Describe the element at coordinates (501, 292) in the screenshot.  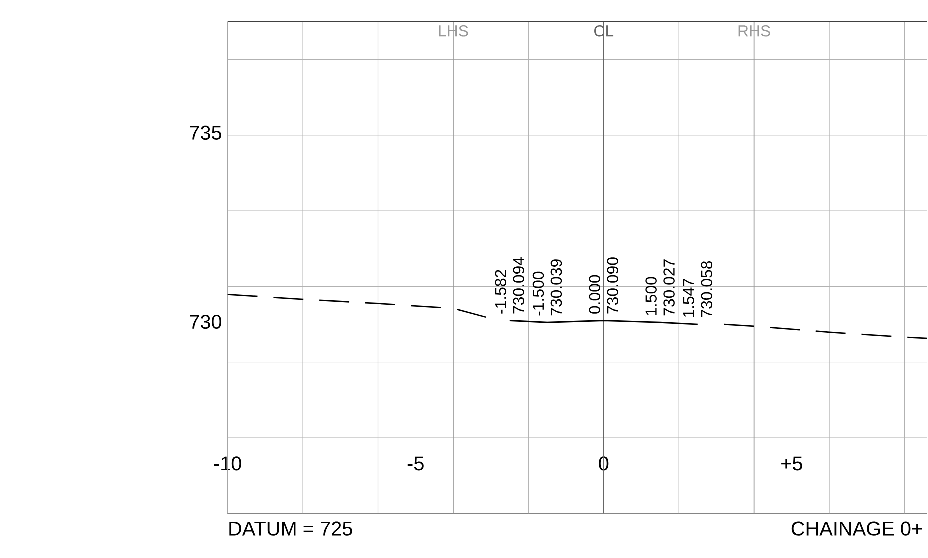
I see `annotation: -1.582` at that location.